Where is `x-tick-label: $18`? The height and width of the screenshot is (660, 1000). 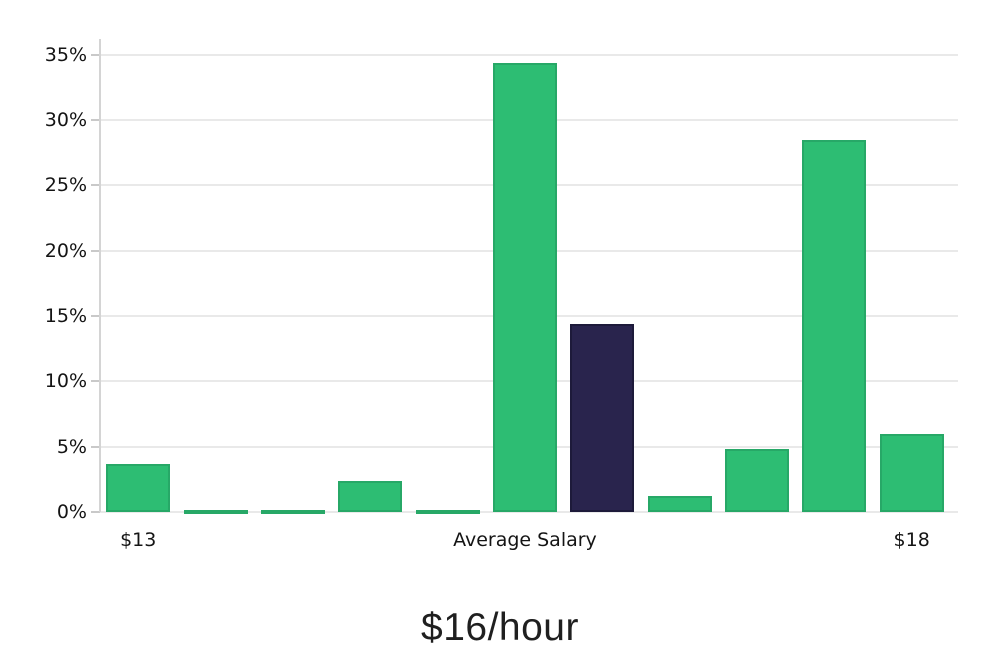
x-tick-label: $18 is located at coordinates (911, 540).